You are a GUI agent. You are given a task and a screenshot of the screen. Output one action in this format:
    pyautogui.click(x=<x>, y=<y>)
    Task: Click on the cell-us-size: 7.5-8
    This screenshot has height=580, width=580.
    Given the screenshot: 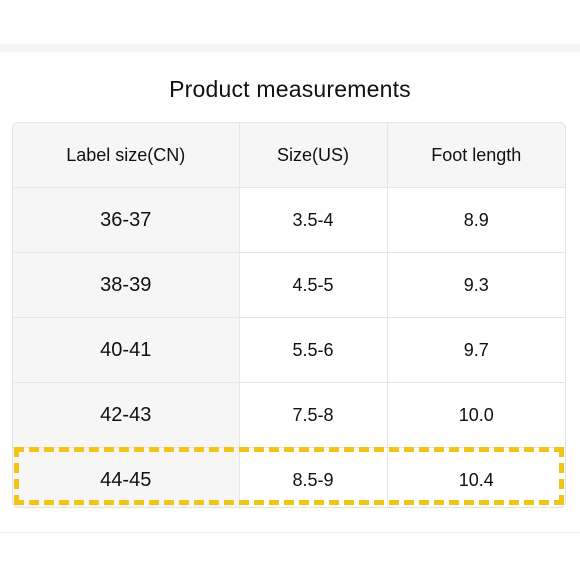 What is the action you would take?
    pyautogui.click(x=313, y=415)
    